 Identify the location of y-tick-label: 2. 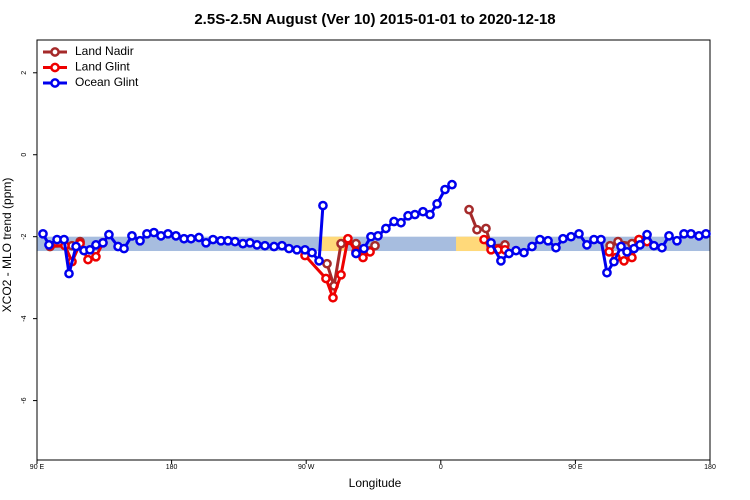
(24, 73).